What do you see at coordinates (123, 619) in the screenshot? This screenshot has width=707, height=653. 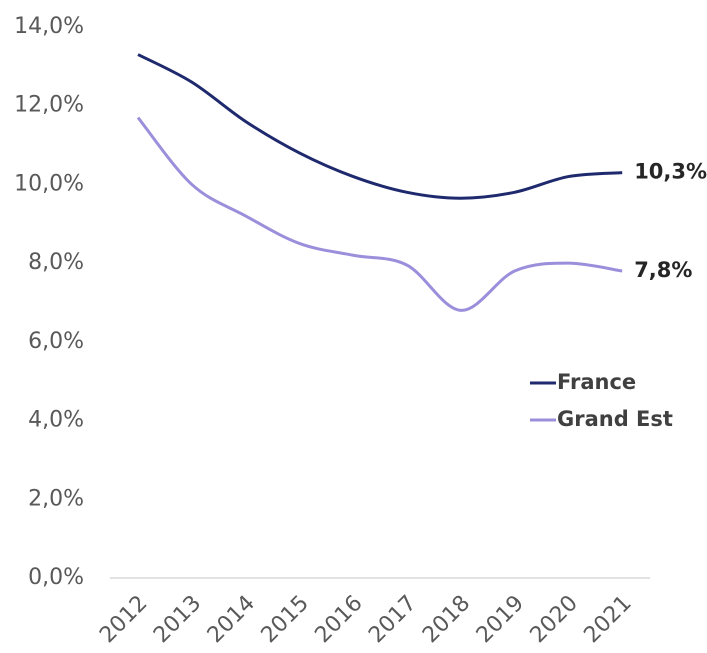 I see `x-tick-label: 2012` at bounding box center [123, 619].